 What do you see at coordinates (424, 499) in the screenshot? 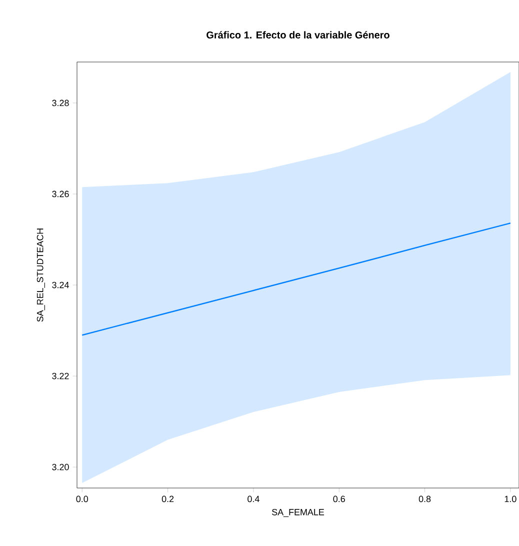
I see `x-tick-label: 0.8` at bounding box center [424, 499].